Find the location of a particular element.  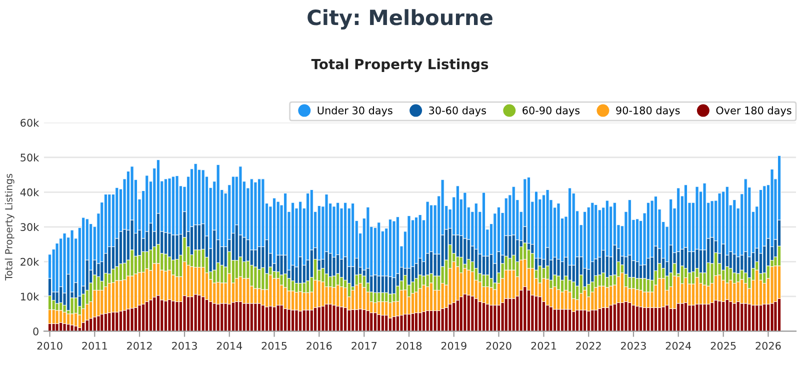

x-tick-label: 2015 is located at coordinates (274, 346).